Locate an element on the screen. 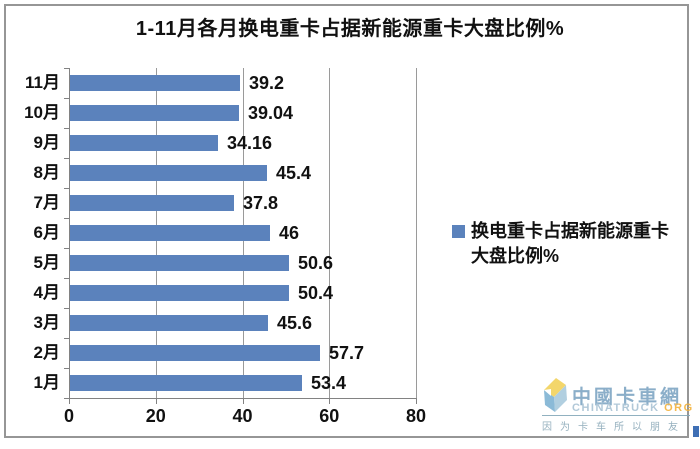 This screenshot has height=449, width=700. bar-value-label: 46 is located at coordinates (289, 233).